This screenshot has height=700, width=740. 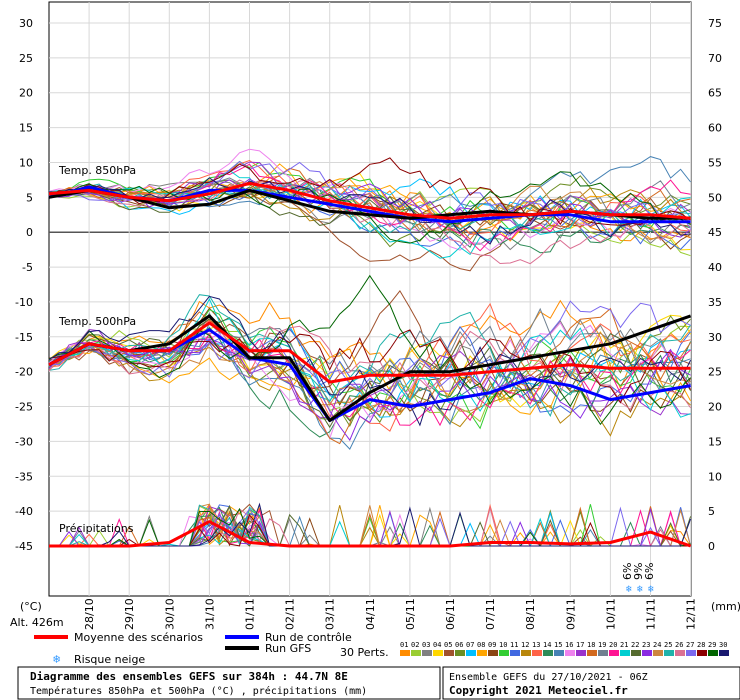 What do you see at coordinates (569, 645) in the screenshot?
I see `pert-legend-label: 16` at bounding box center [569, 645].